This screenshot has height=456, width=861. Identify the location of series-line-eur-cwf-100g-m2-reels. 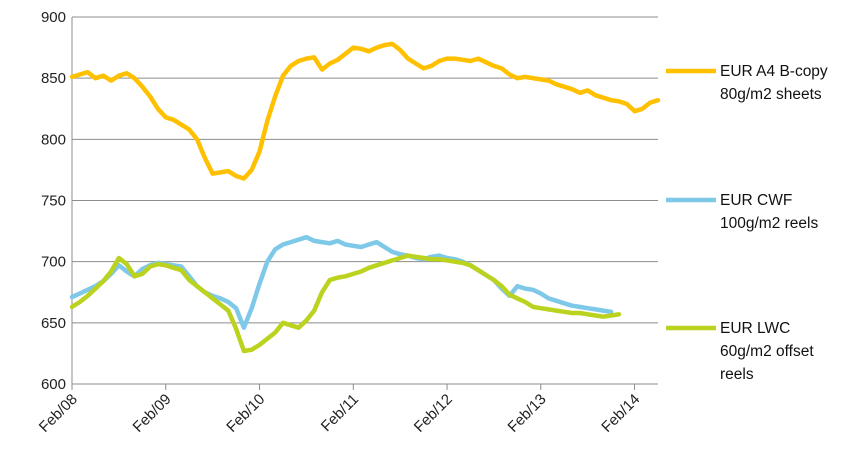
(341, 282).